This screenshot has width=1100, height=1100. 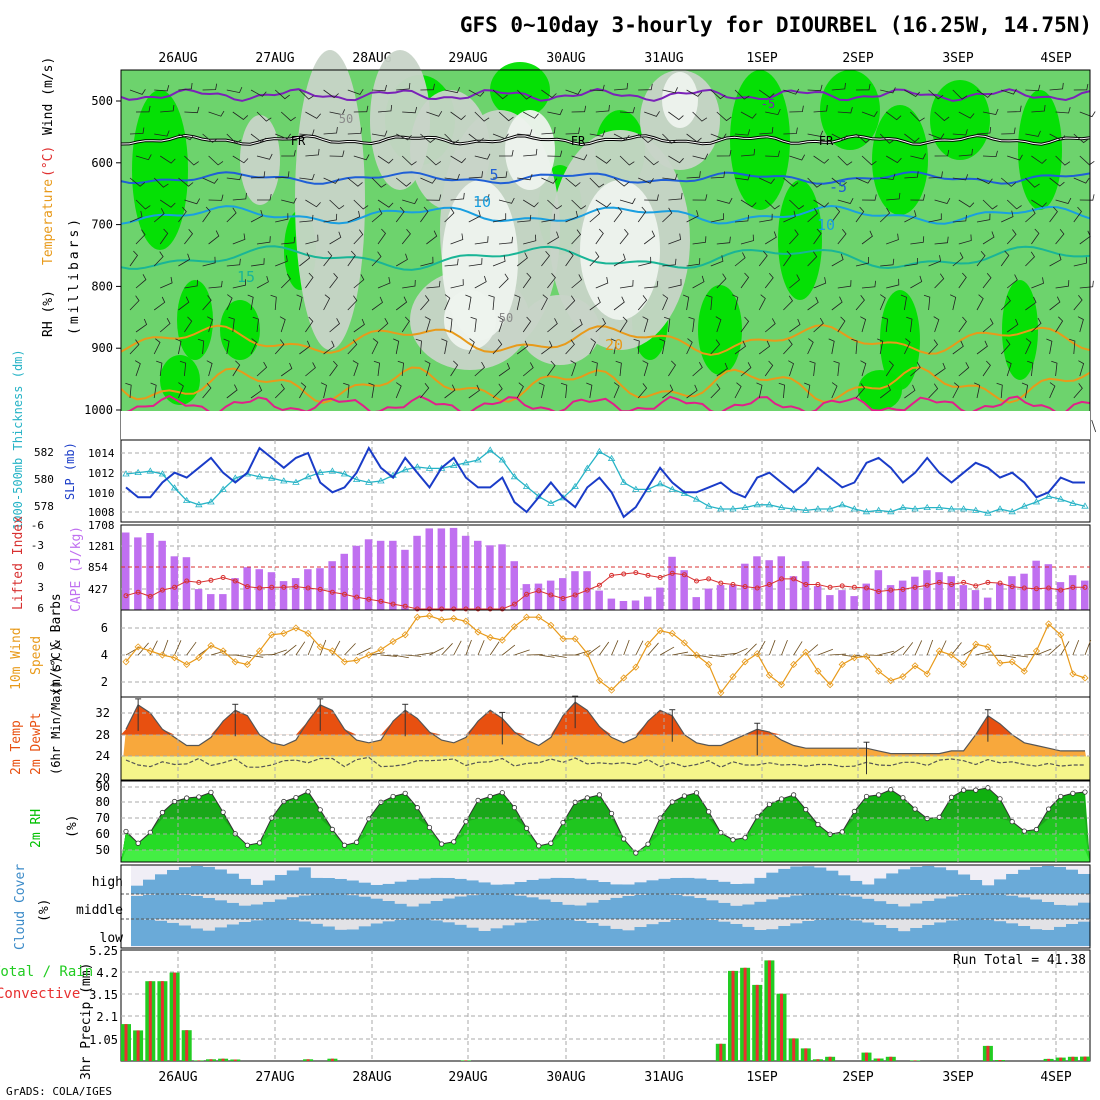 What do you see at coordinates (195, 320) in the screenshot?
I see `rh-high-region` at bounding box center [195, 320].